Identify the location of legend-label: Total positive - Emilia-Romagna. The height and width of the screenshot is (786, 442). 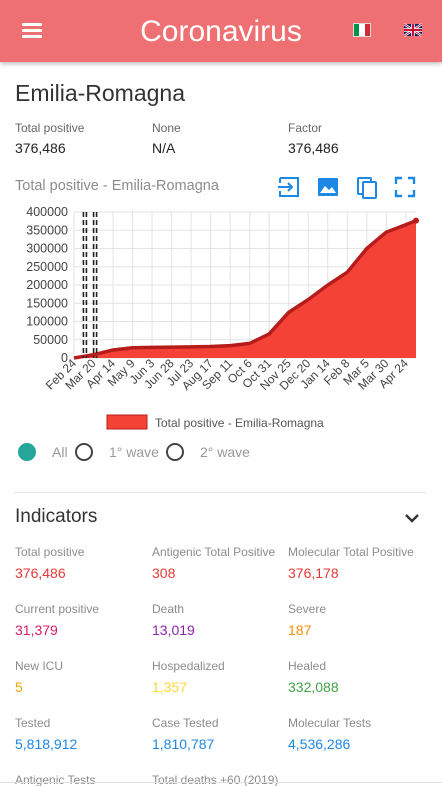
(239, 423).